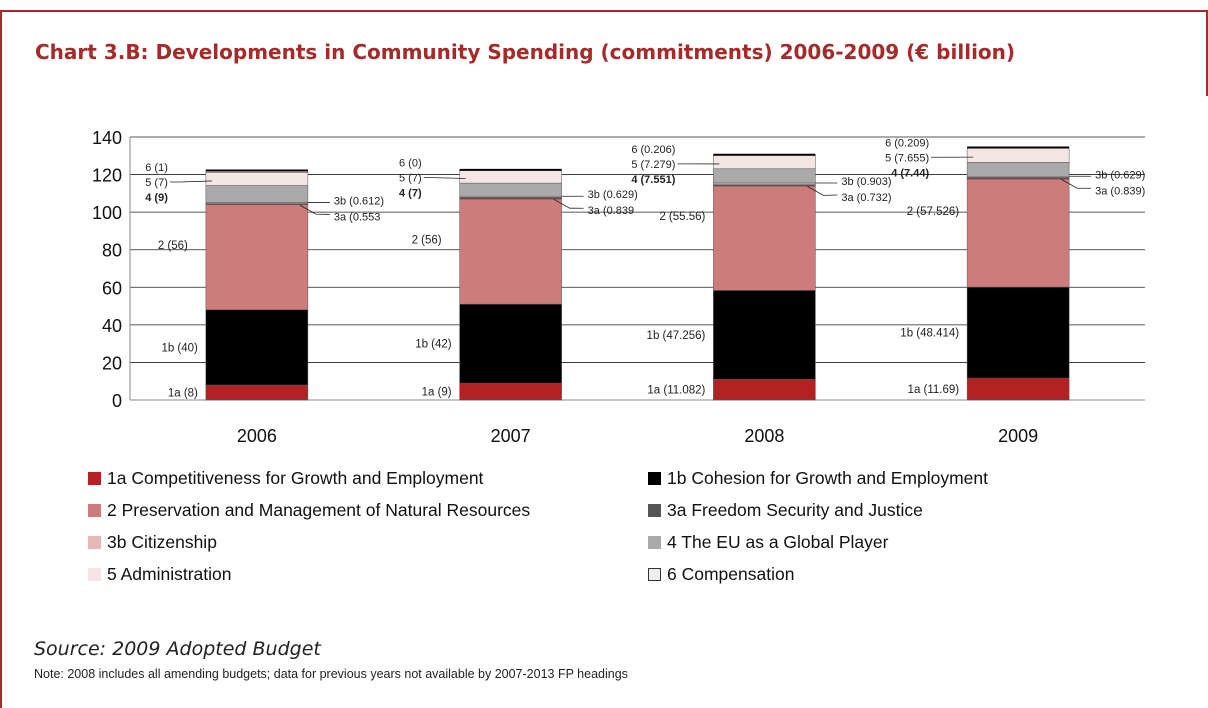  What do you see at coordinates (866, 198) in the screenshot?
I see `data-label-3a: 3a (0.732)` at bounding box center [866, 198].